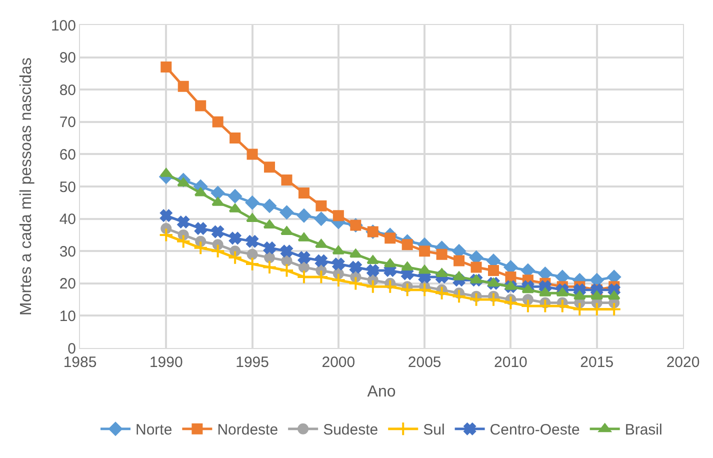 This screenshot has height=458, width=713. What do you see at coordinates (683, 362) in the screenshot?
I see `x-tick-label: 2020` at bounding box center [683, 362].